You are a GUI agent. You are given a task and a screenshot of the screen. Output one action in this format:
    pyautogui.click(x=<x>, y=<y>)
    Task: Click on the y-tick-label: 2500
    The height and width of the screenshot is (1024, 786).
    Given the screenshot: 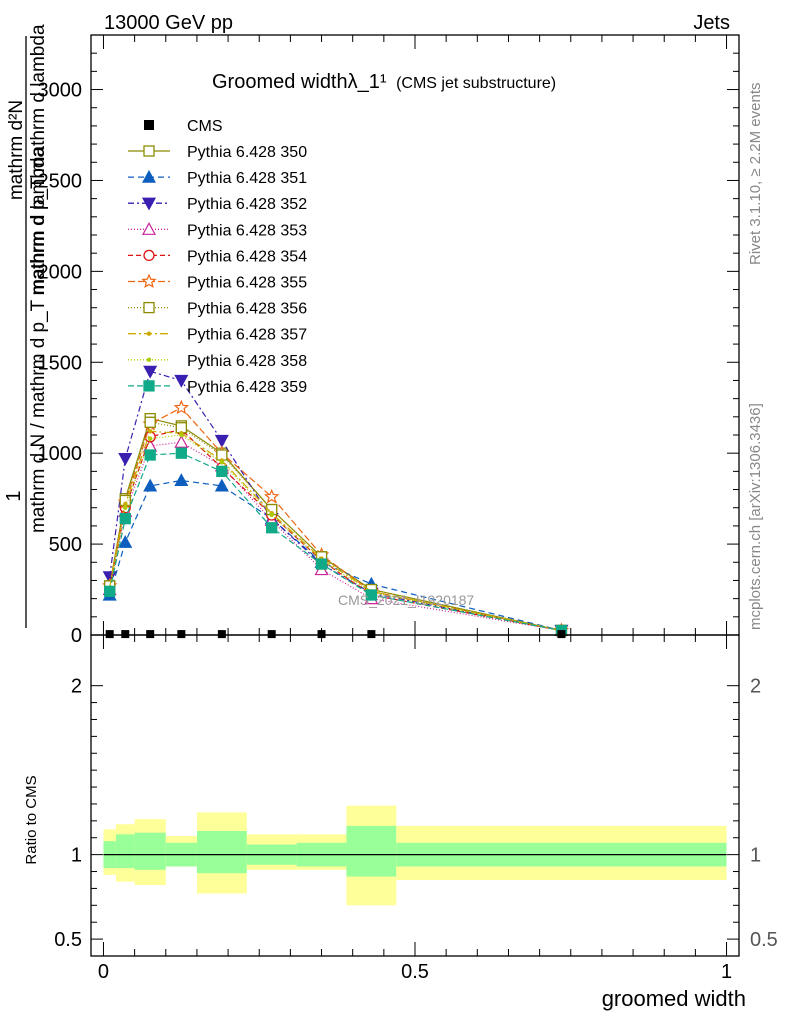 What is the action you would take?
    pyautogui.click(x=60, y=181)
    